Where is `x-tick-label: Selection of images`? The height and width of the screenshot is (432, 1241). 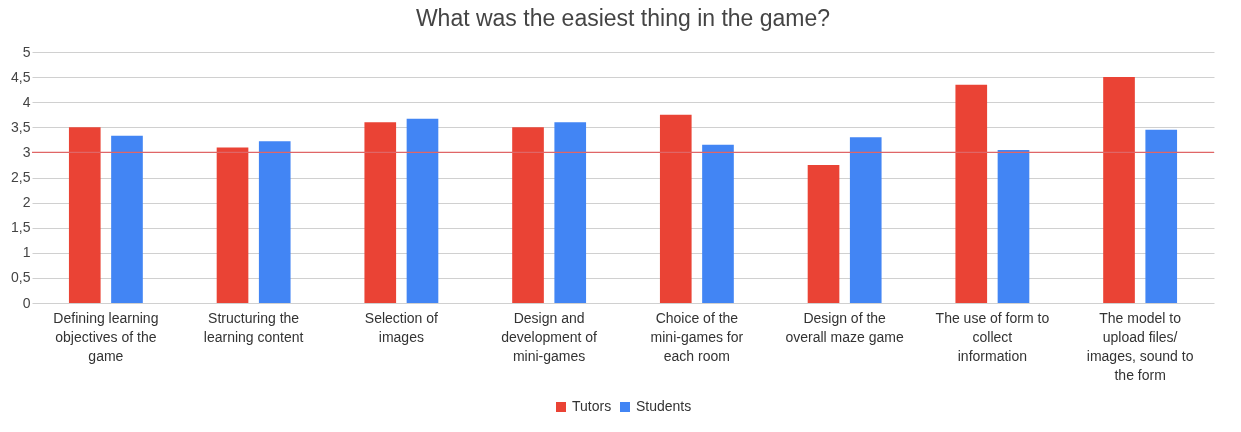
x-tick-label: Selection of images is located at coordinates (401, 327).